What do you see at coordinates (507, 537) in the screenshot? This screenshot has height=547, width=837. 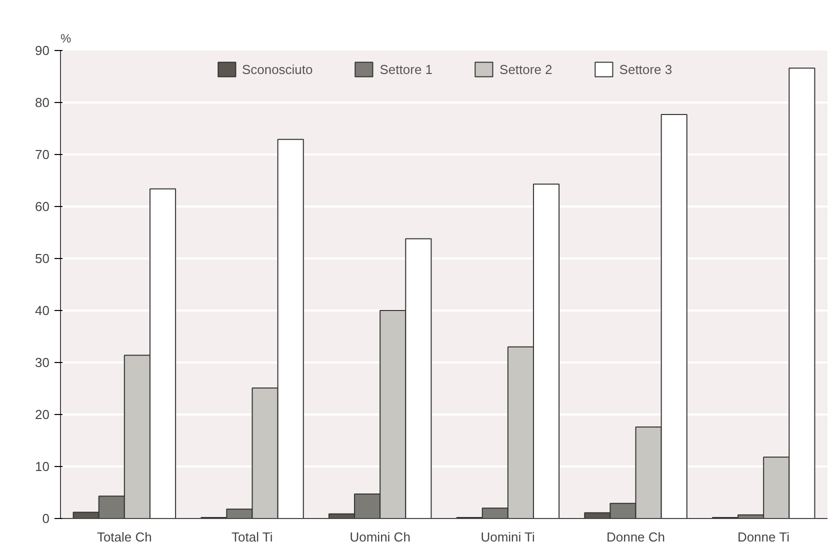 I see `x-tick-label: Uomini Ti` at bounding box center [507, 537].